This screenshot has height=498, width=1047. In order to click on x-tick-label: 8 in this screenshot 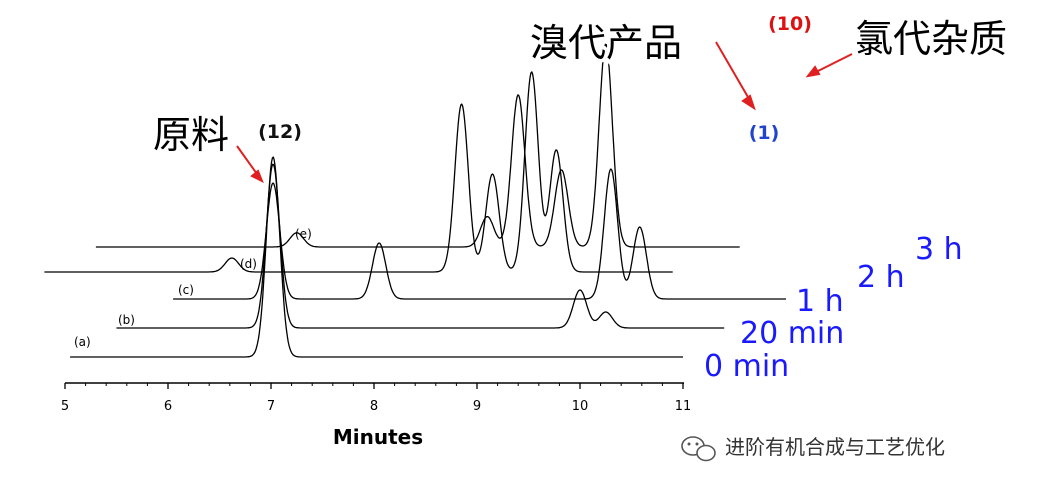, I will do `click(374, 406)`.